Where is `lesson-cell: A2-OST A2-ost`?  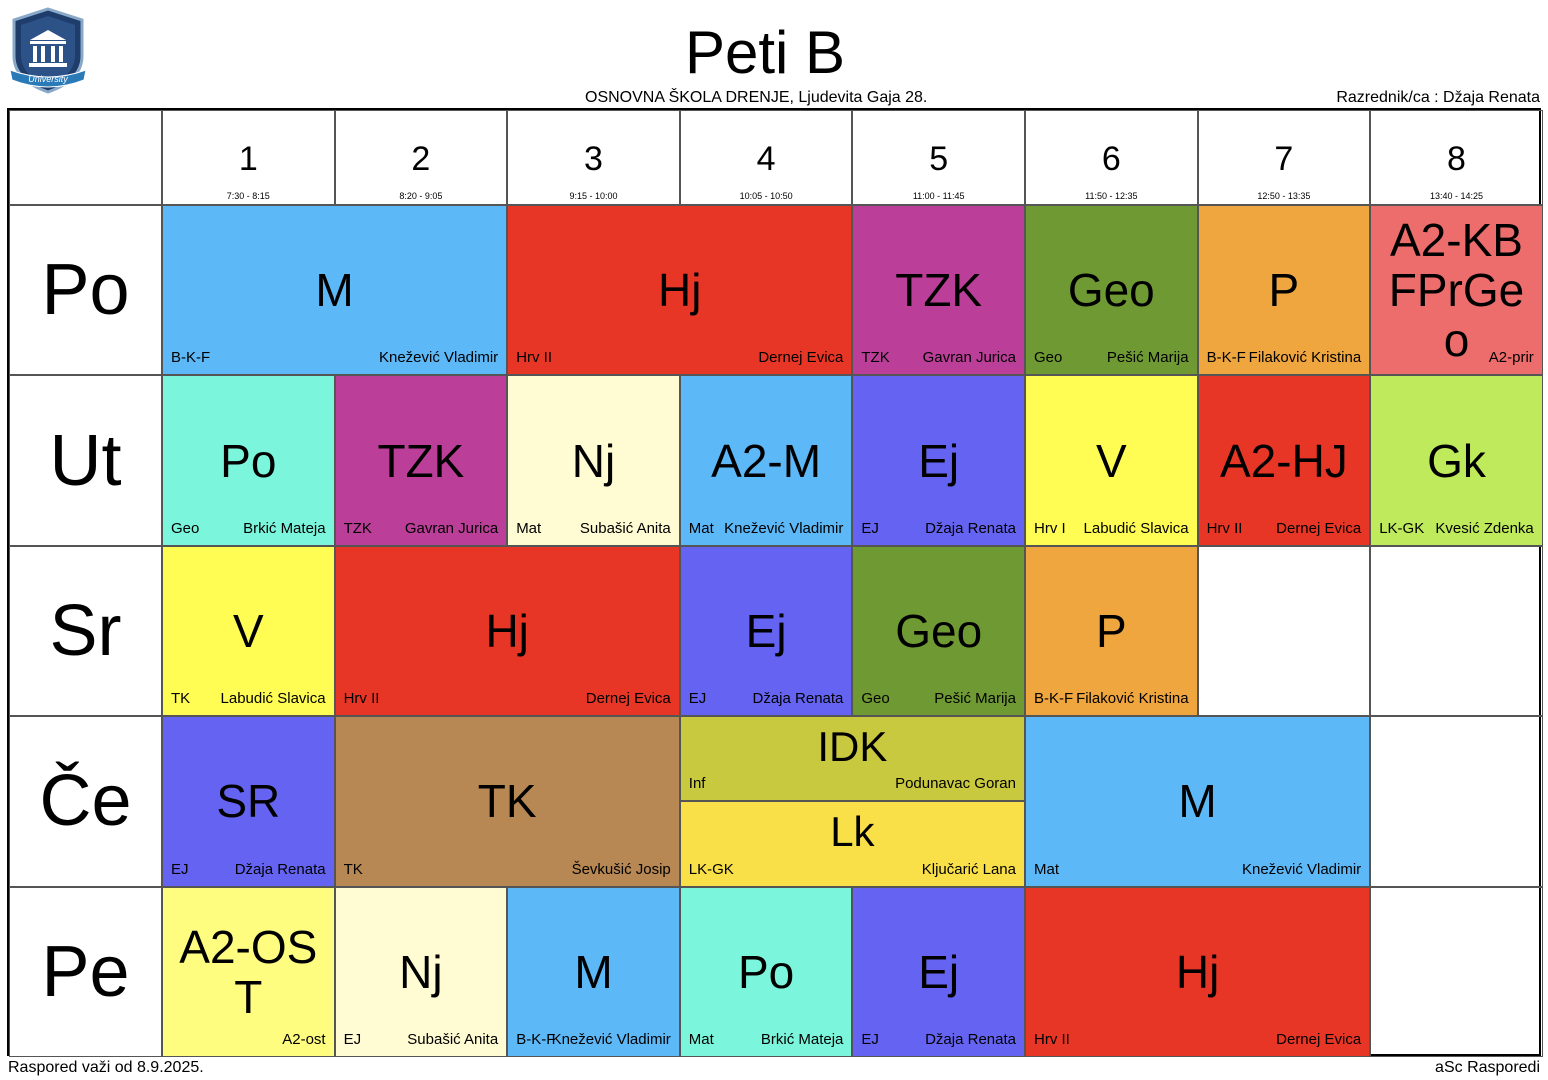 lesson-cell: A2-OST A2-ost is located at coordinates (248, 971).